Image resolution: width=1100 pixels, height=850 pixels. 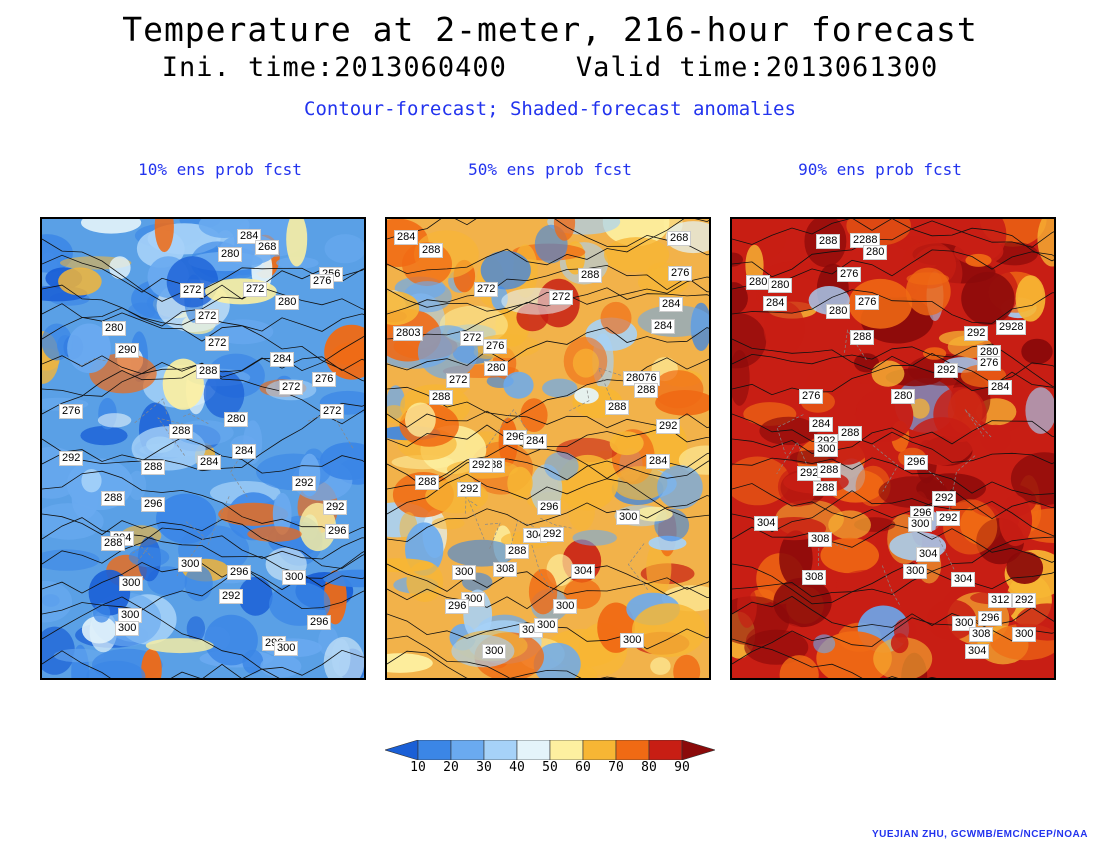 I want to click on colorbar-tick-label: 70, so click(x=616, y=767).